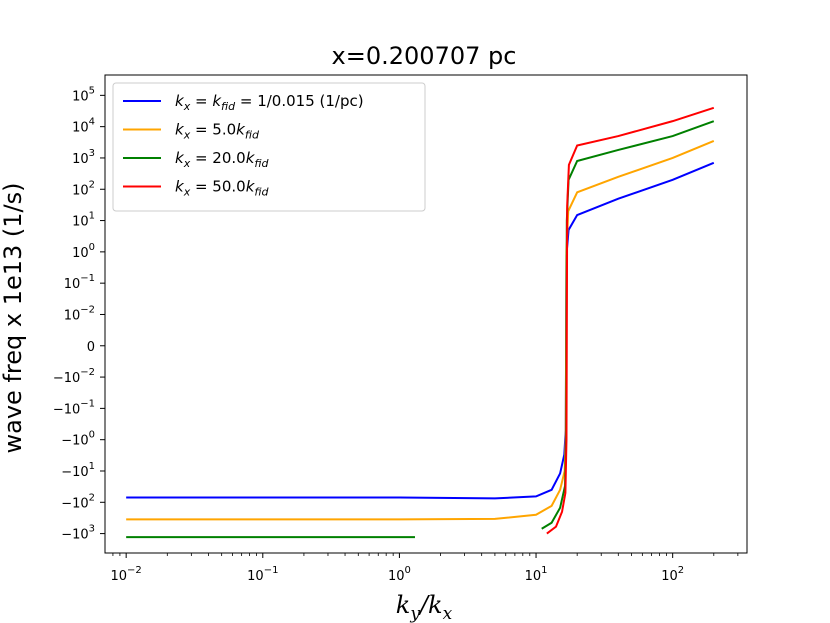 The height and width of the screenshot is (623, 830). What do you see at coordinates (83, 251) in the screenshot?
I see `y-tick-label: 10⁰` at bounding box center [83, 251].